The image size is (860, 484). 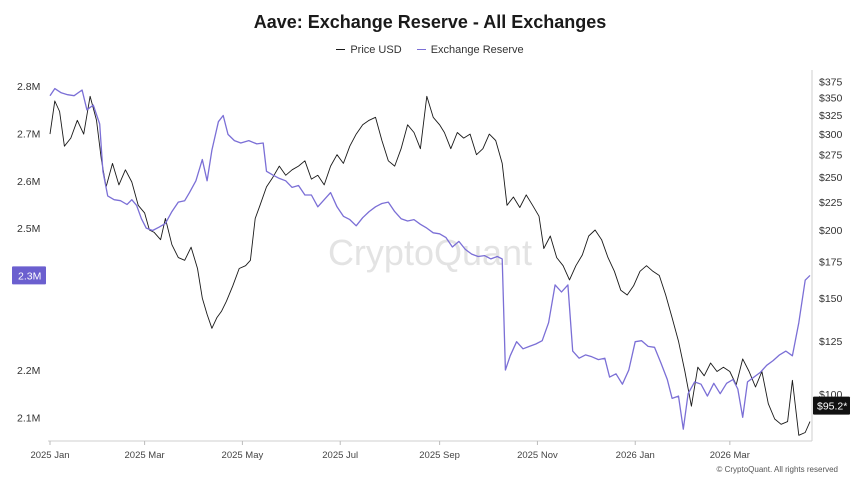 I want to click on right-tick-label: $250, so click(x=831, y=178).